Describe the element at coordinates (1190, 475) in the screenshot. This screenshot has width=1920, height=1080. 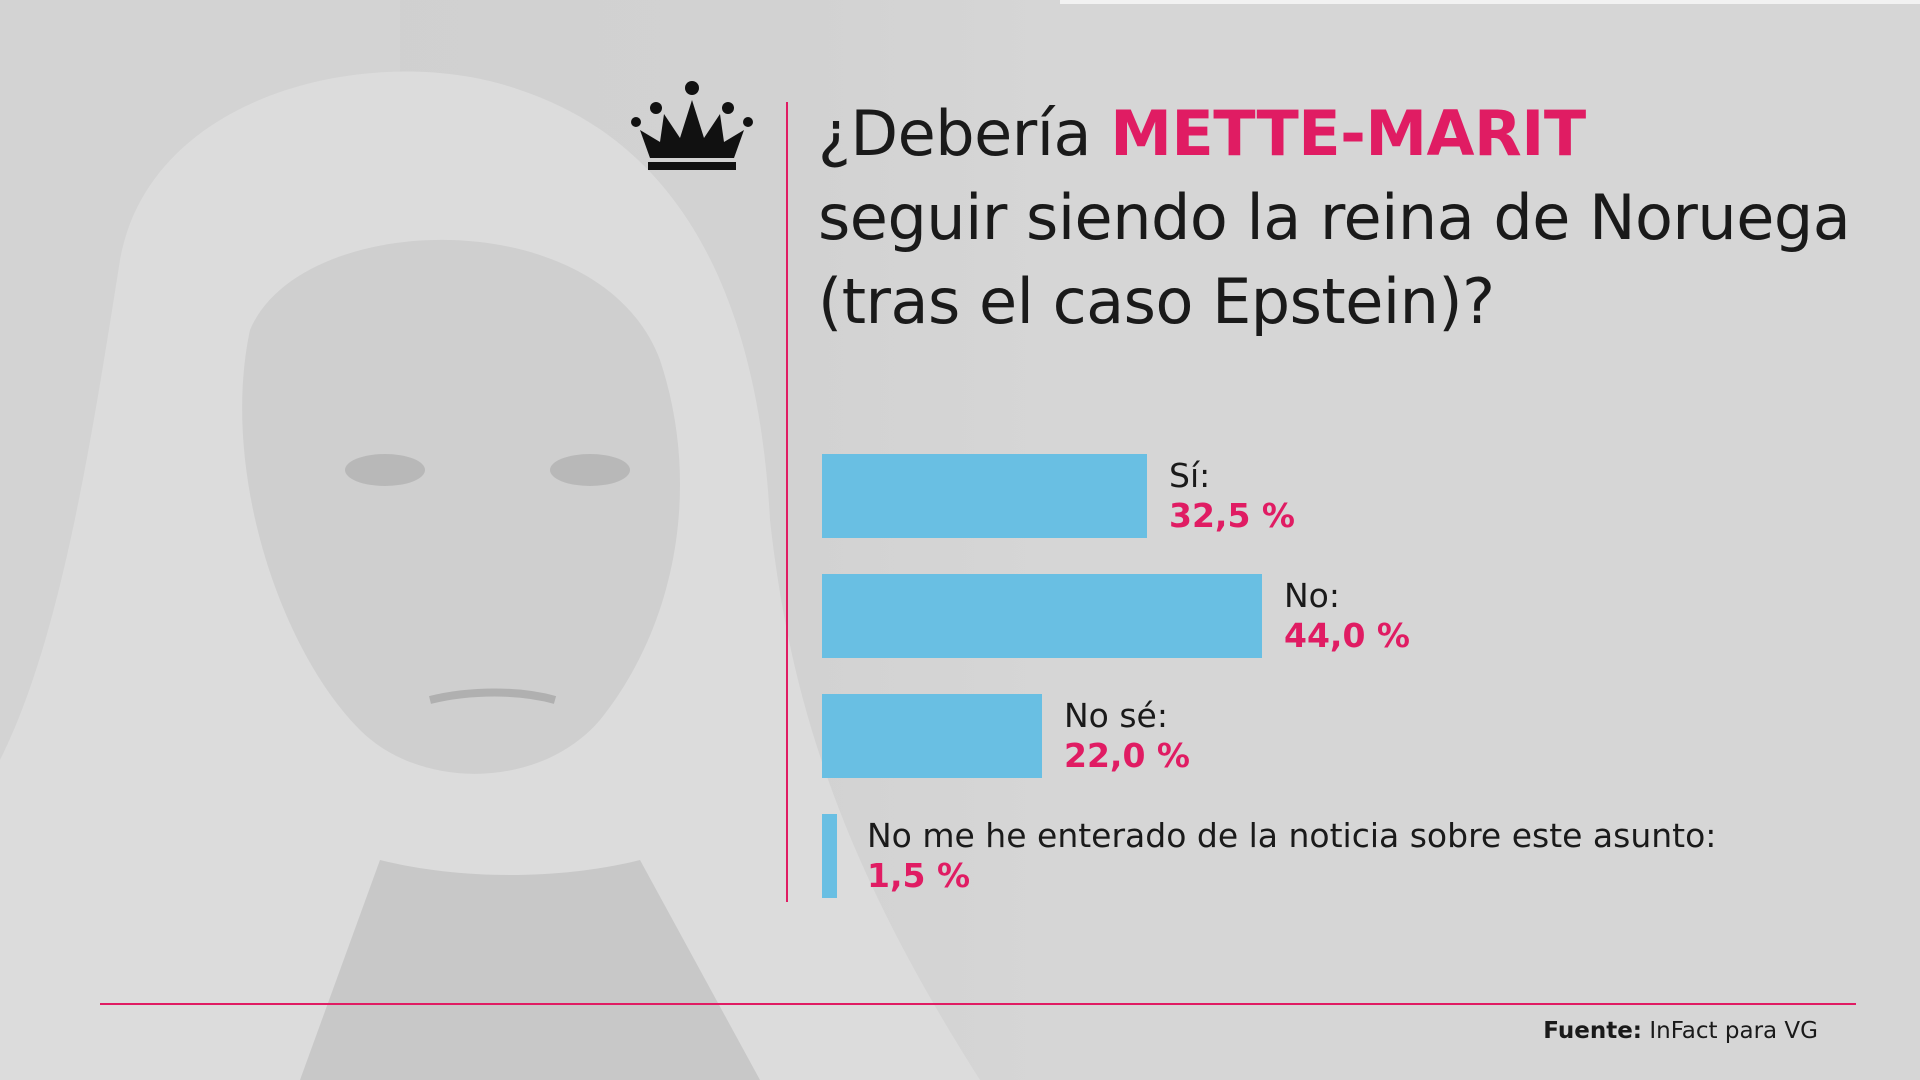
I see `category-label: Sí:` at that location.